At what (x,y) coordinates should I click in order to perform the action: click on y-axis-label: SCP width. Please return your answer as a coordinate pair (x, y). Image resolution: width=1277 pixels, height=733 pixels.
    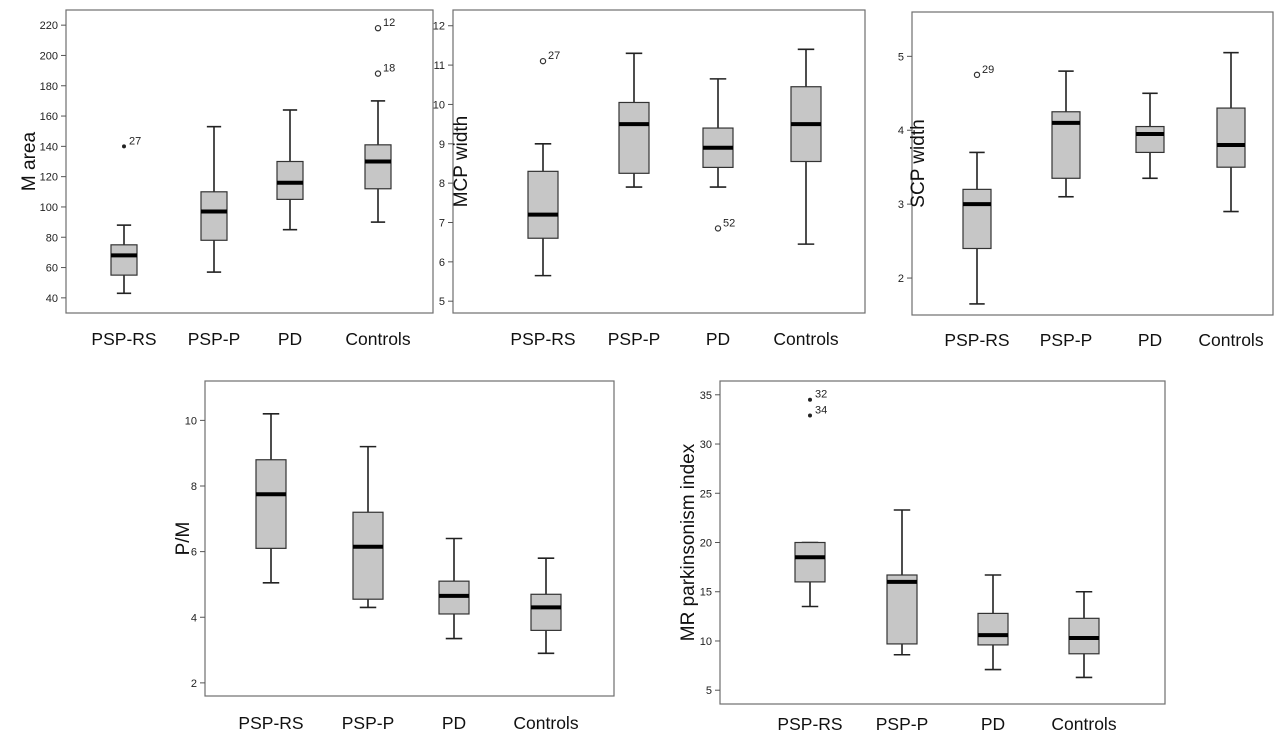
    Looking at the image, I should click on (918, 163).